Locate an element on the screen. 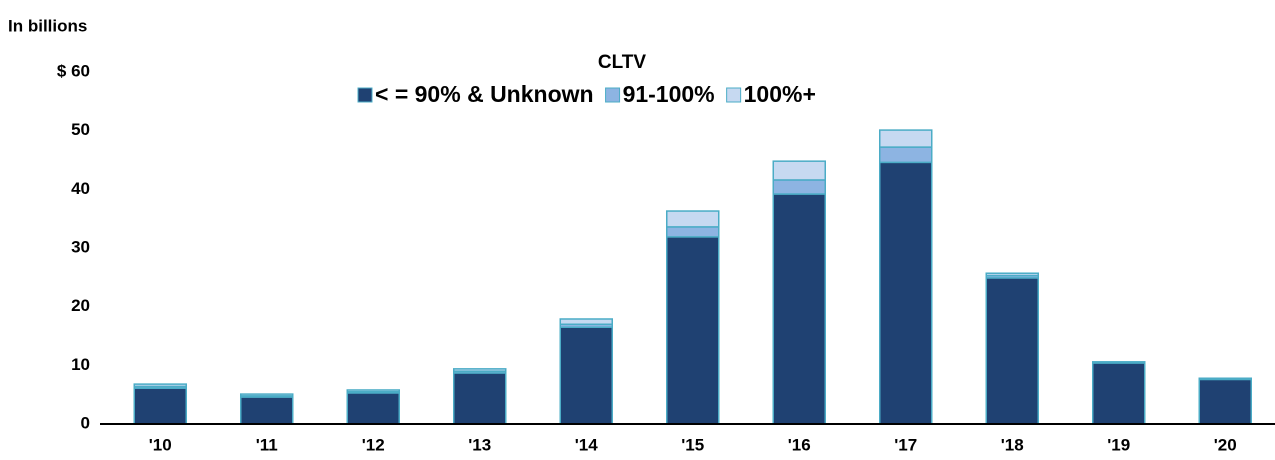 Image resolution: width=1275 pixels, height=460 pixels. legend-title: CLTV is located at coordinates (622, 62).